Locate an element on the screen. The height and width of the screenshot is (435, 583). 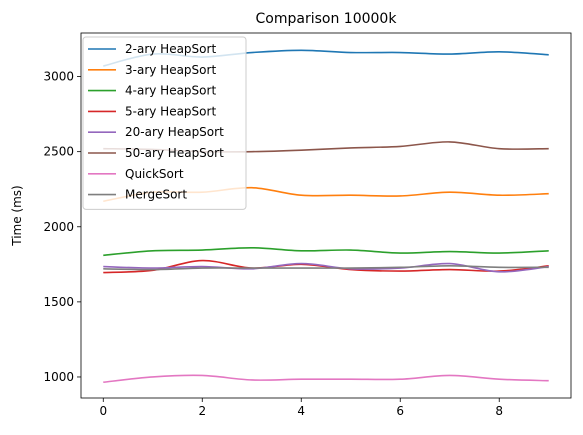
series-line-4-ary-heapsort is located at coordinates (326, 251).